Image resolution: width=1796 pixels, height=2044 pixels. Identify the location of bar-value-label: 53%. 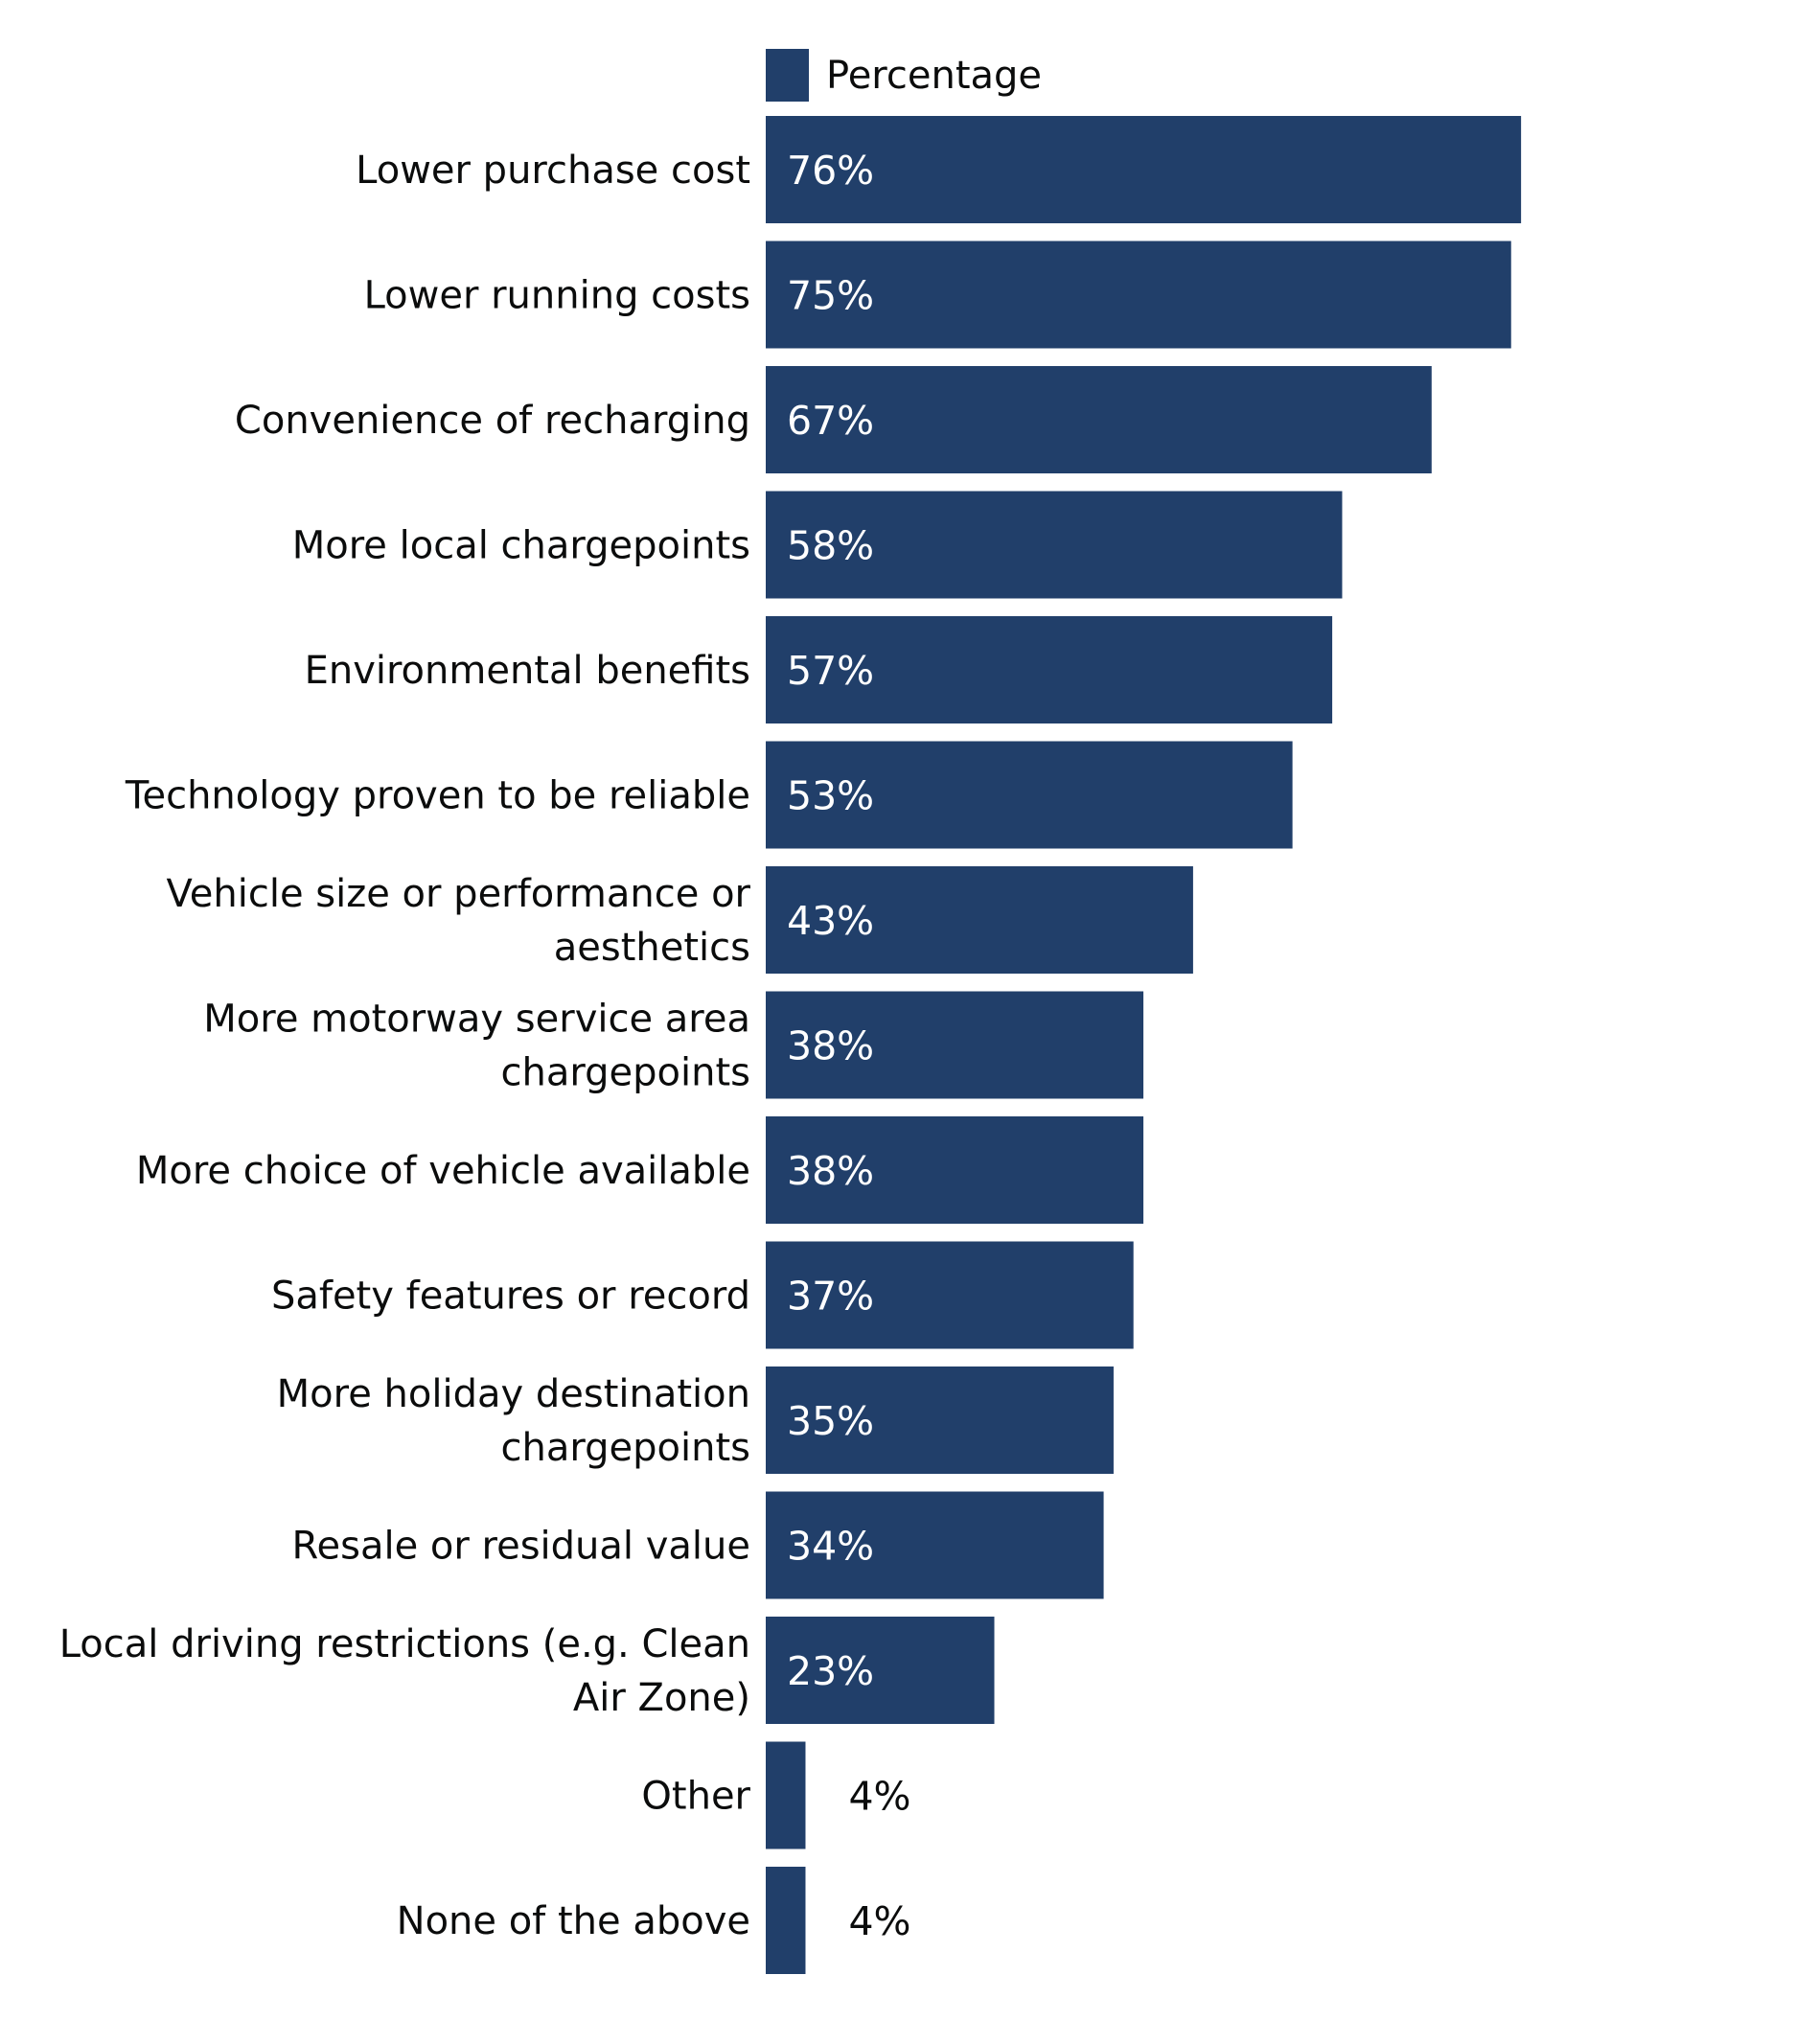
(830, 796).